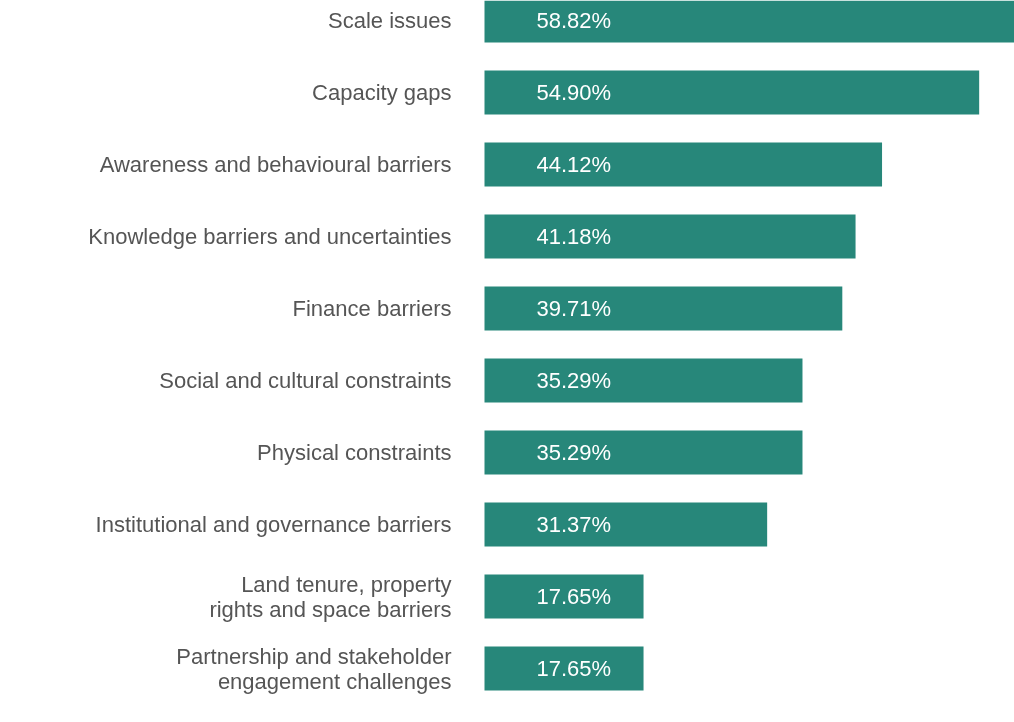  Describe the element at coordinates (305, 380) in the screenshot. I see `y-tick-label: Social and cultural constraints` at that location.